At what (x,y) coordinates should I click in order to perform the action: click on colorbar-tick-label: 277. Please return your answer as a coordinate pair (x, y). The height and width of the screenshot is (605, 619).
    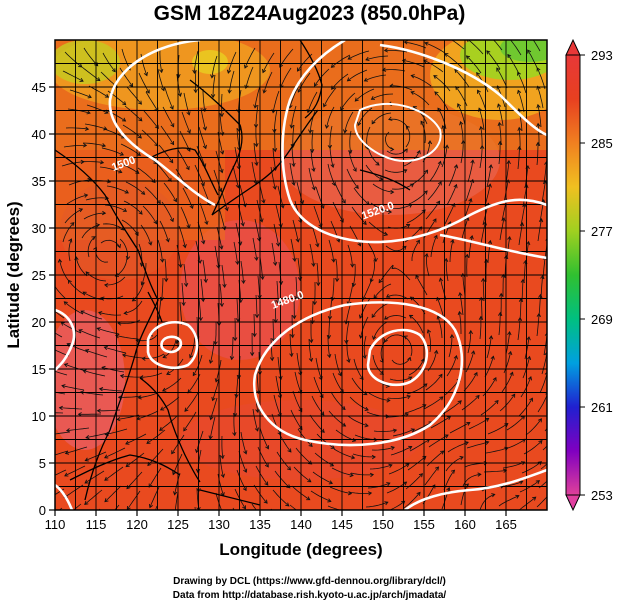
    Looking at the image, I should click on (602, 231).